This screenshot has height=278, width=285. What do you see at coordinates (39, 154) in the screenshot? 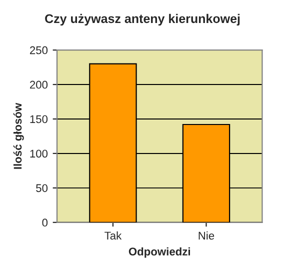
I see `y-tick-label: 100` at bounding box center [39, 154].